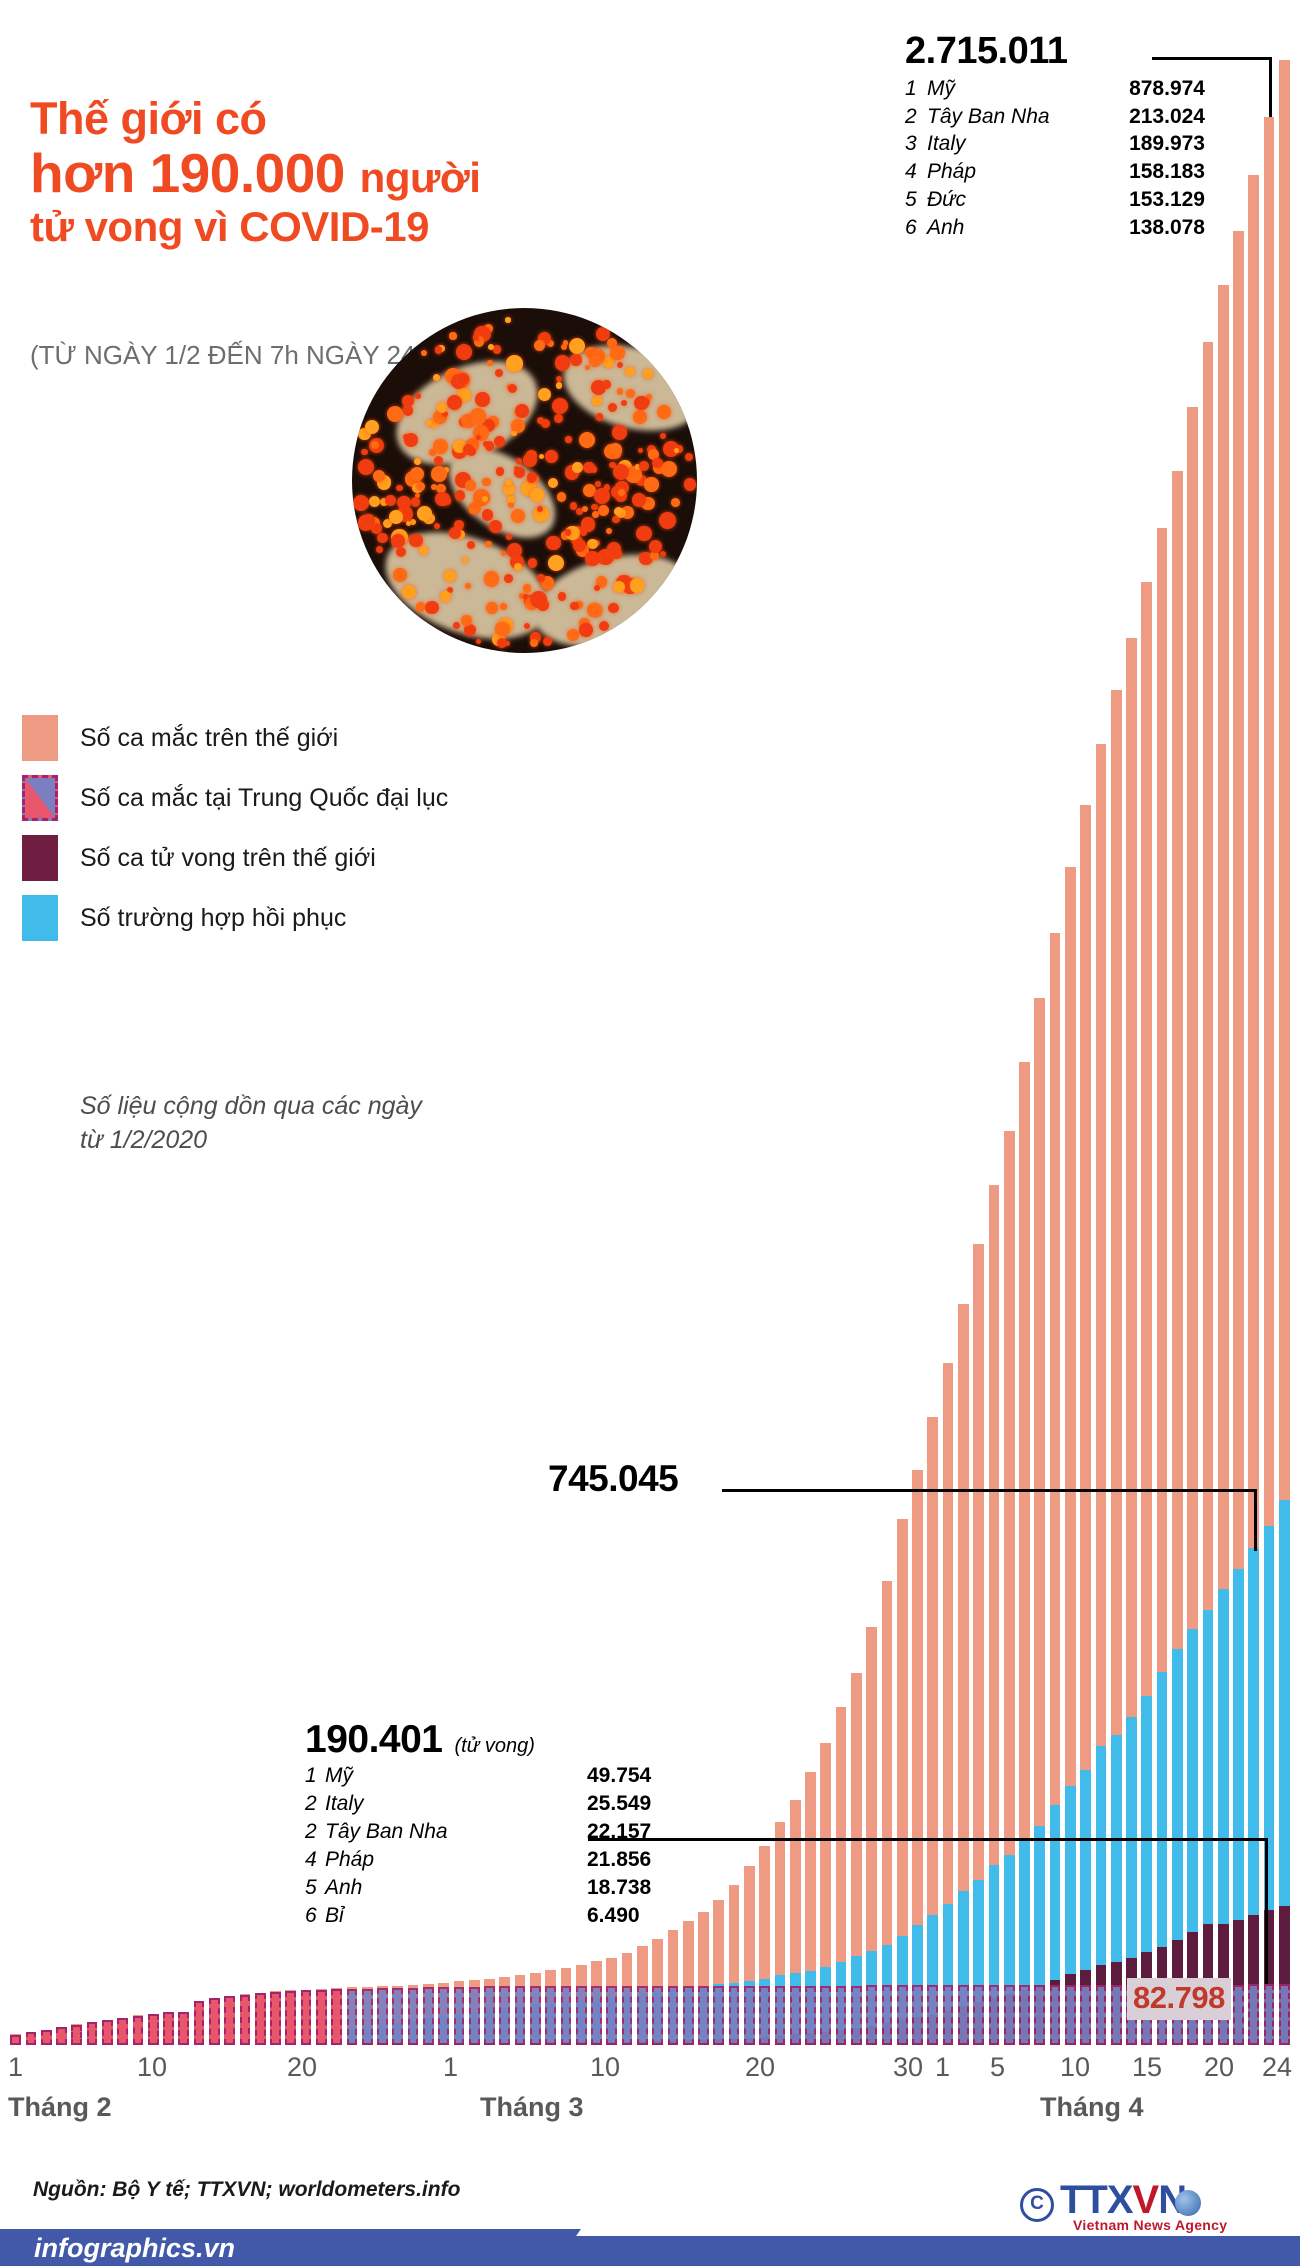 Image resolution: width=1300 pixels, height=2266 pixels. What do you see at coordinates (451, 2067) in the screenshot?
I see `axis-tick-label: 1` at bounding box center [451, 2067].